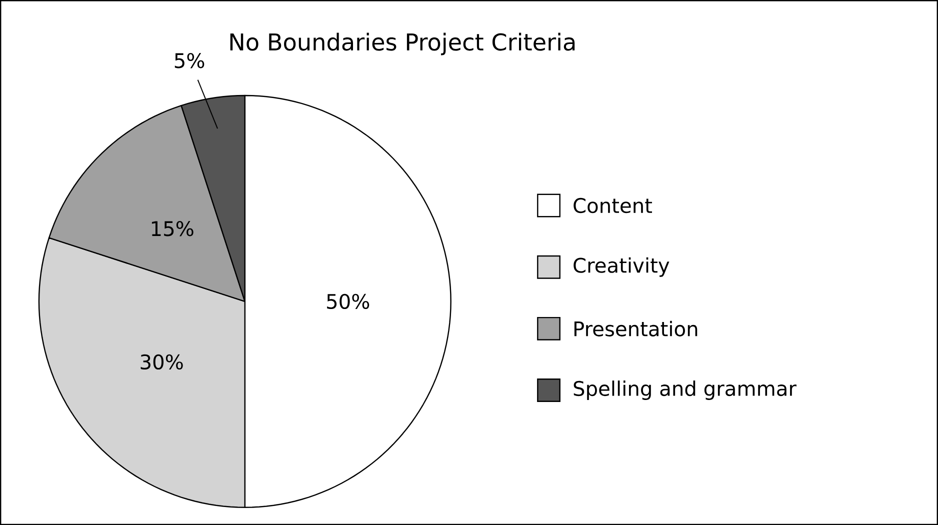  What do you see at coordinates (402, 44) in the screenshot?
I see `chart-title: No Boundaries Project Criteria` at bounding box center [402, 44].